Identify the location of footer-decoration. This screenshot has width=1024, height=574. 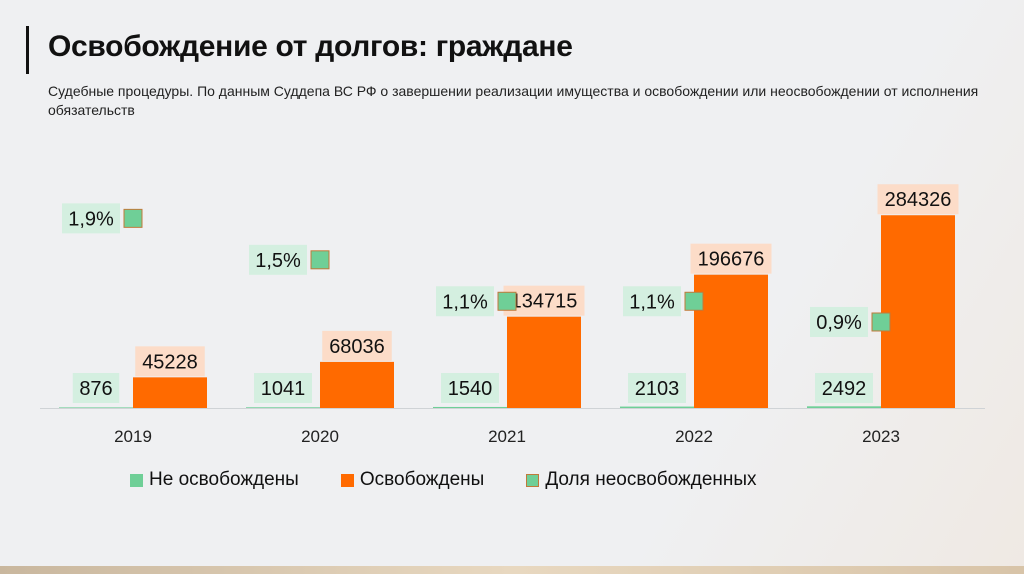
(512, 570).